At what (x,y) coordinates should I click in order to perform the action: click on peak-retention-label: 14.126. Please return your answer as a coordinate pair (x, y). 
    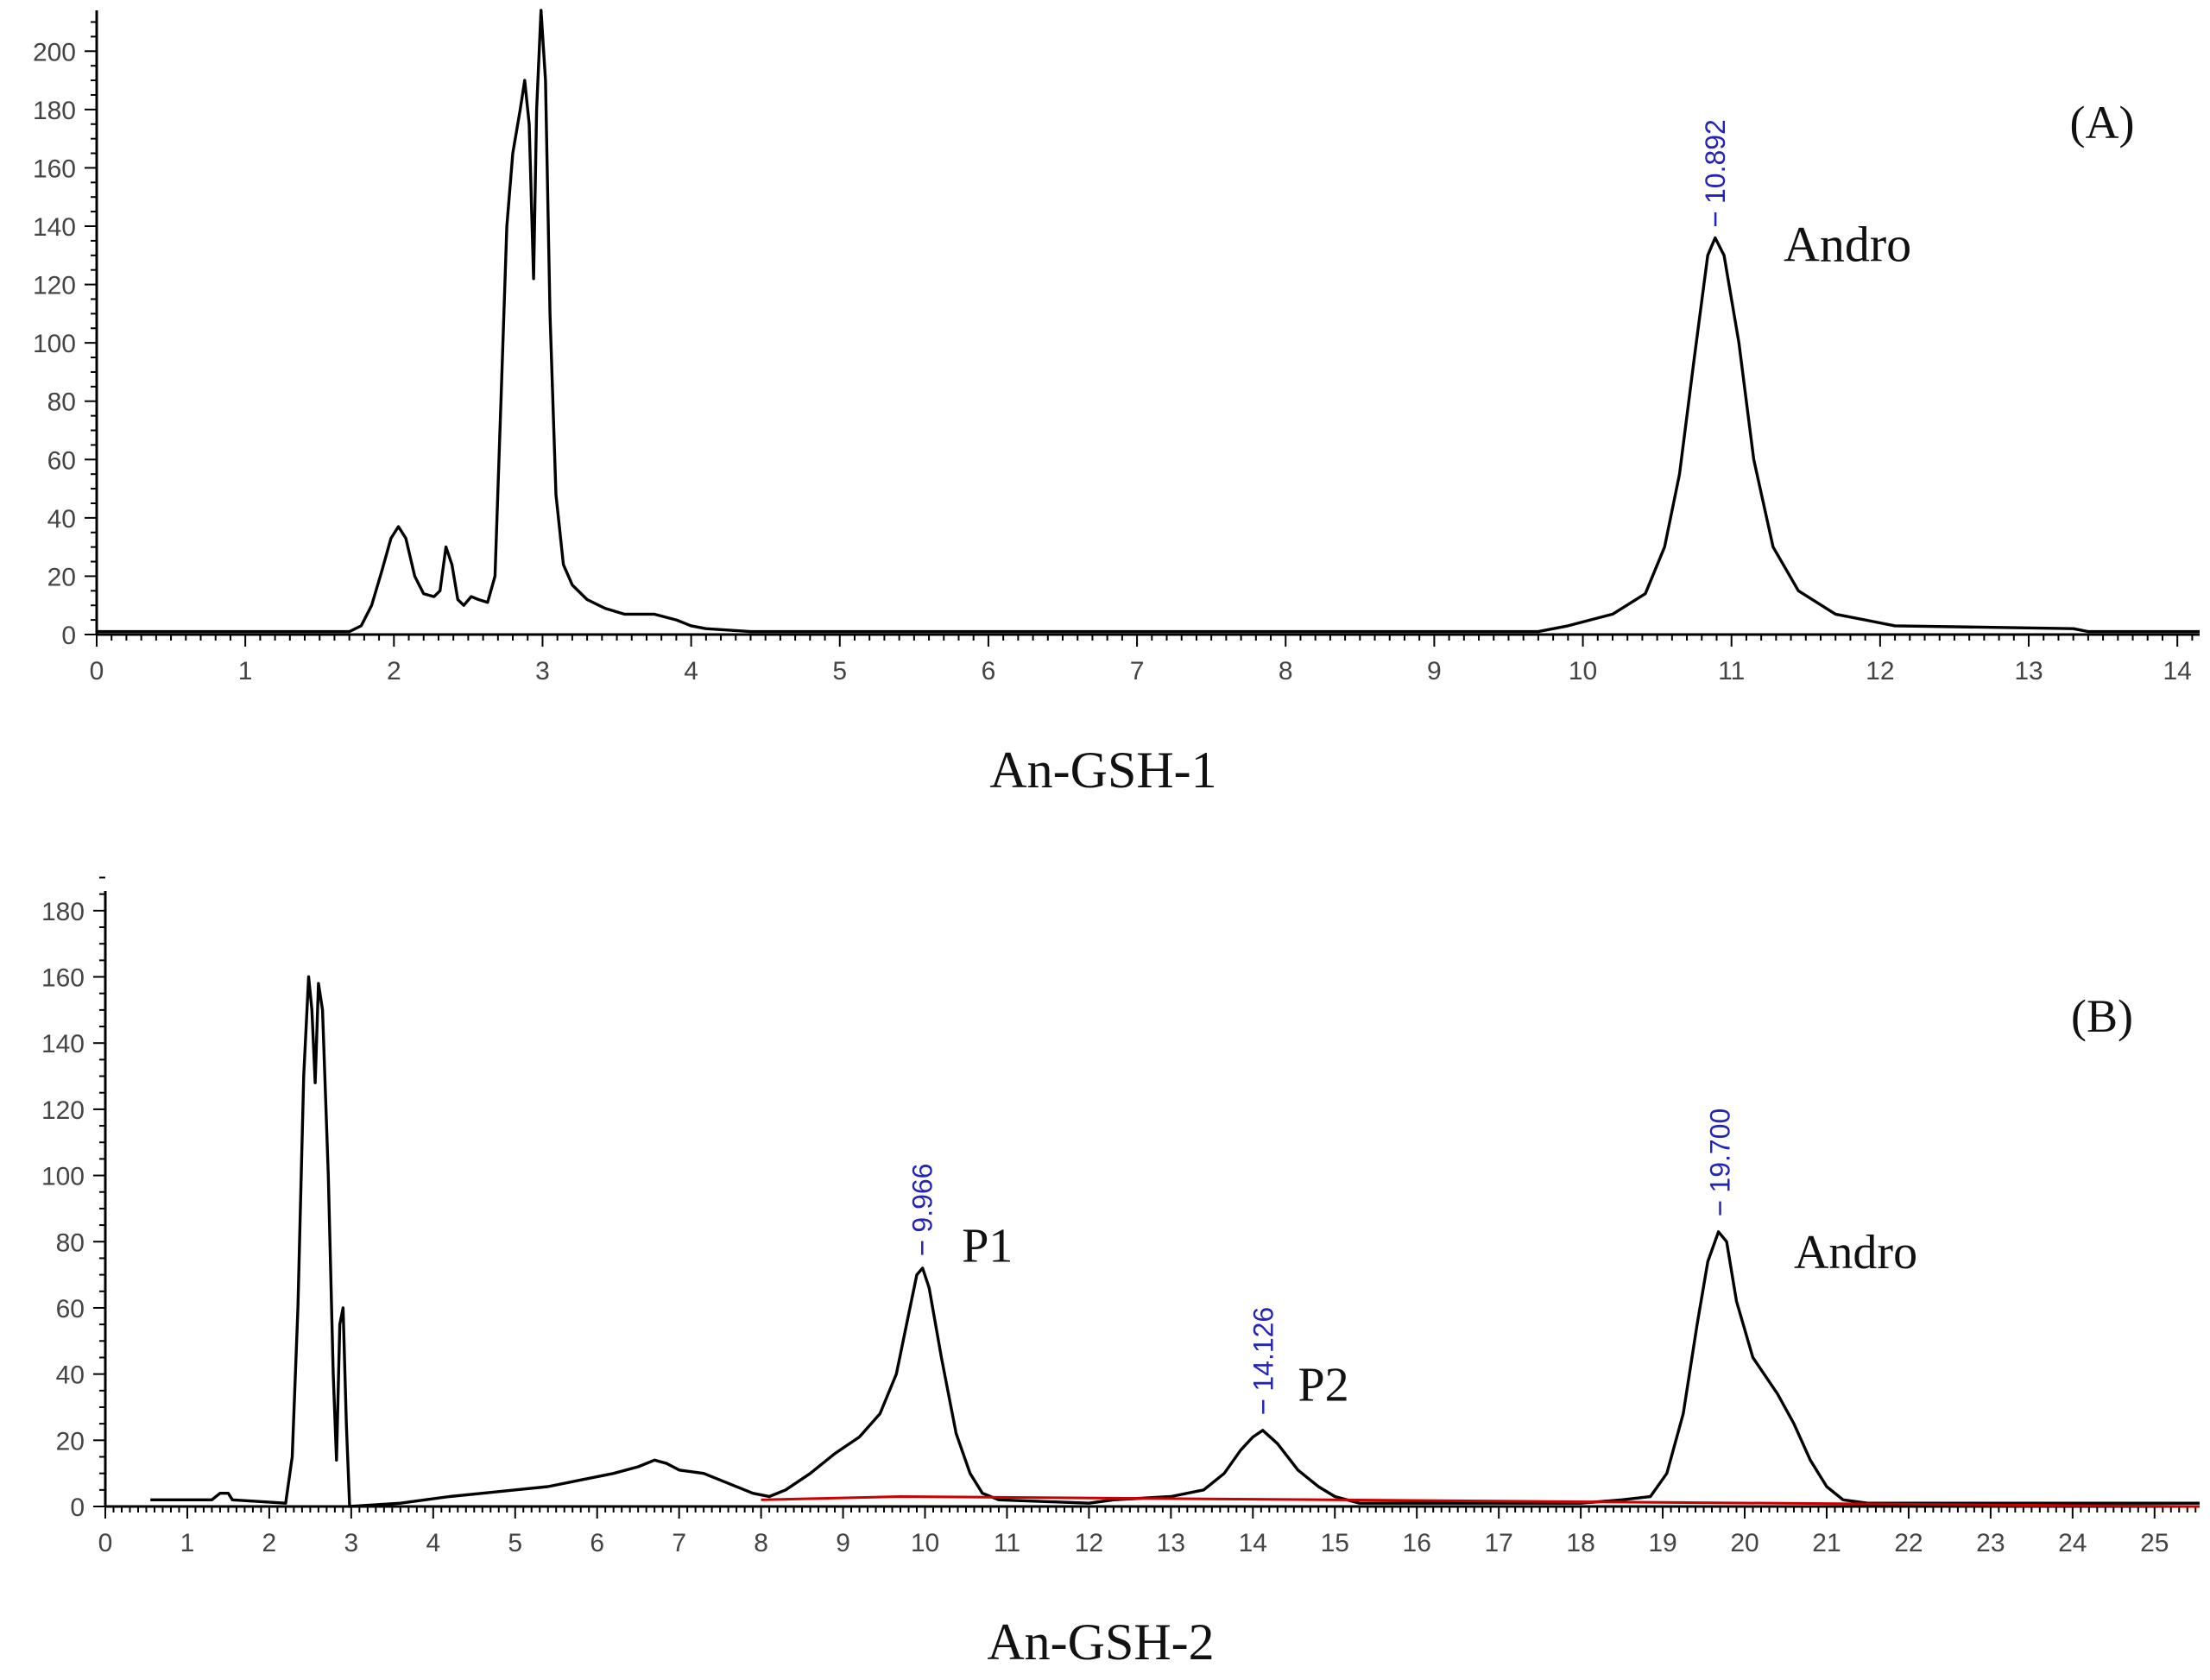
    Looking at the image, I should click on (1263, 1350).